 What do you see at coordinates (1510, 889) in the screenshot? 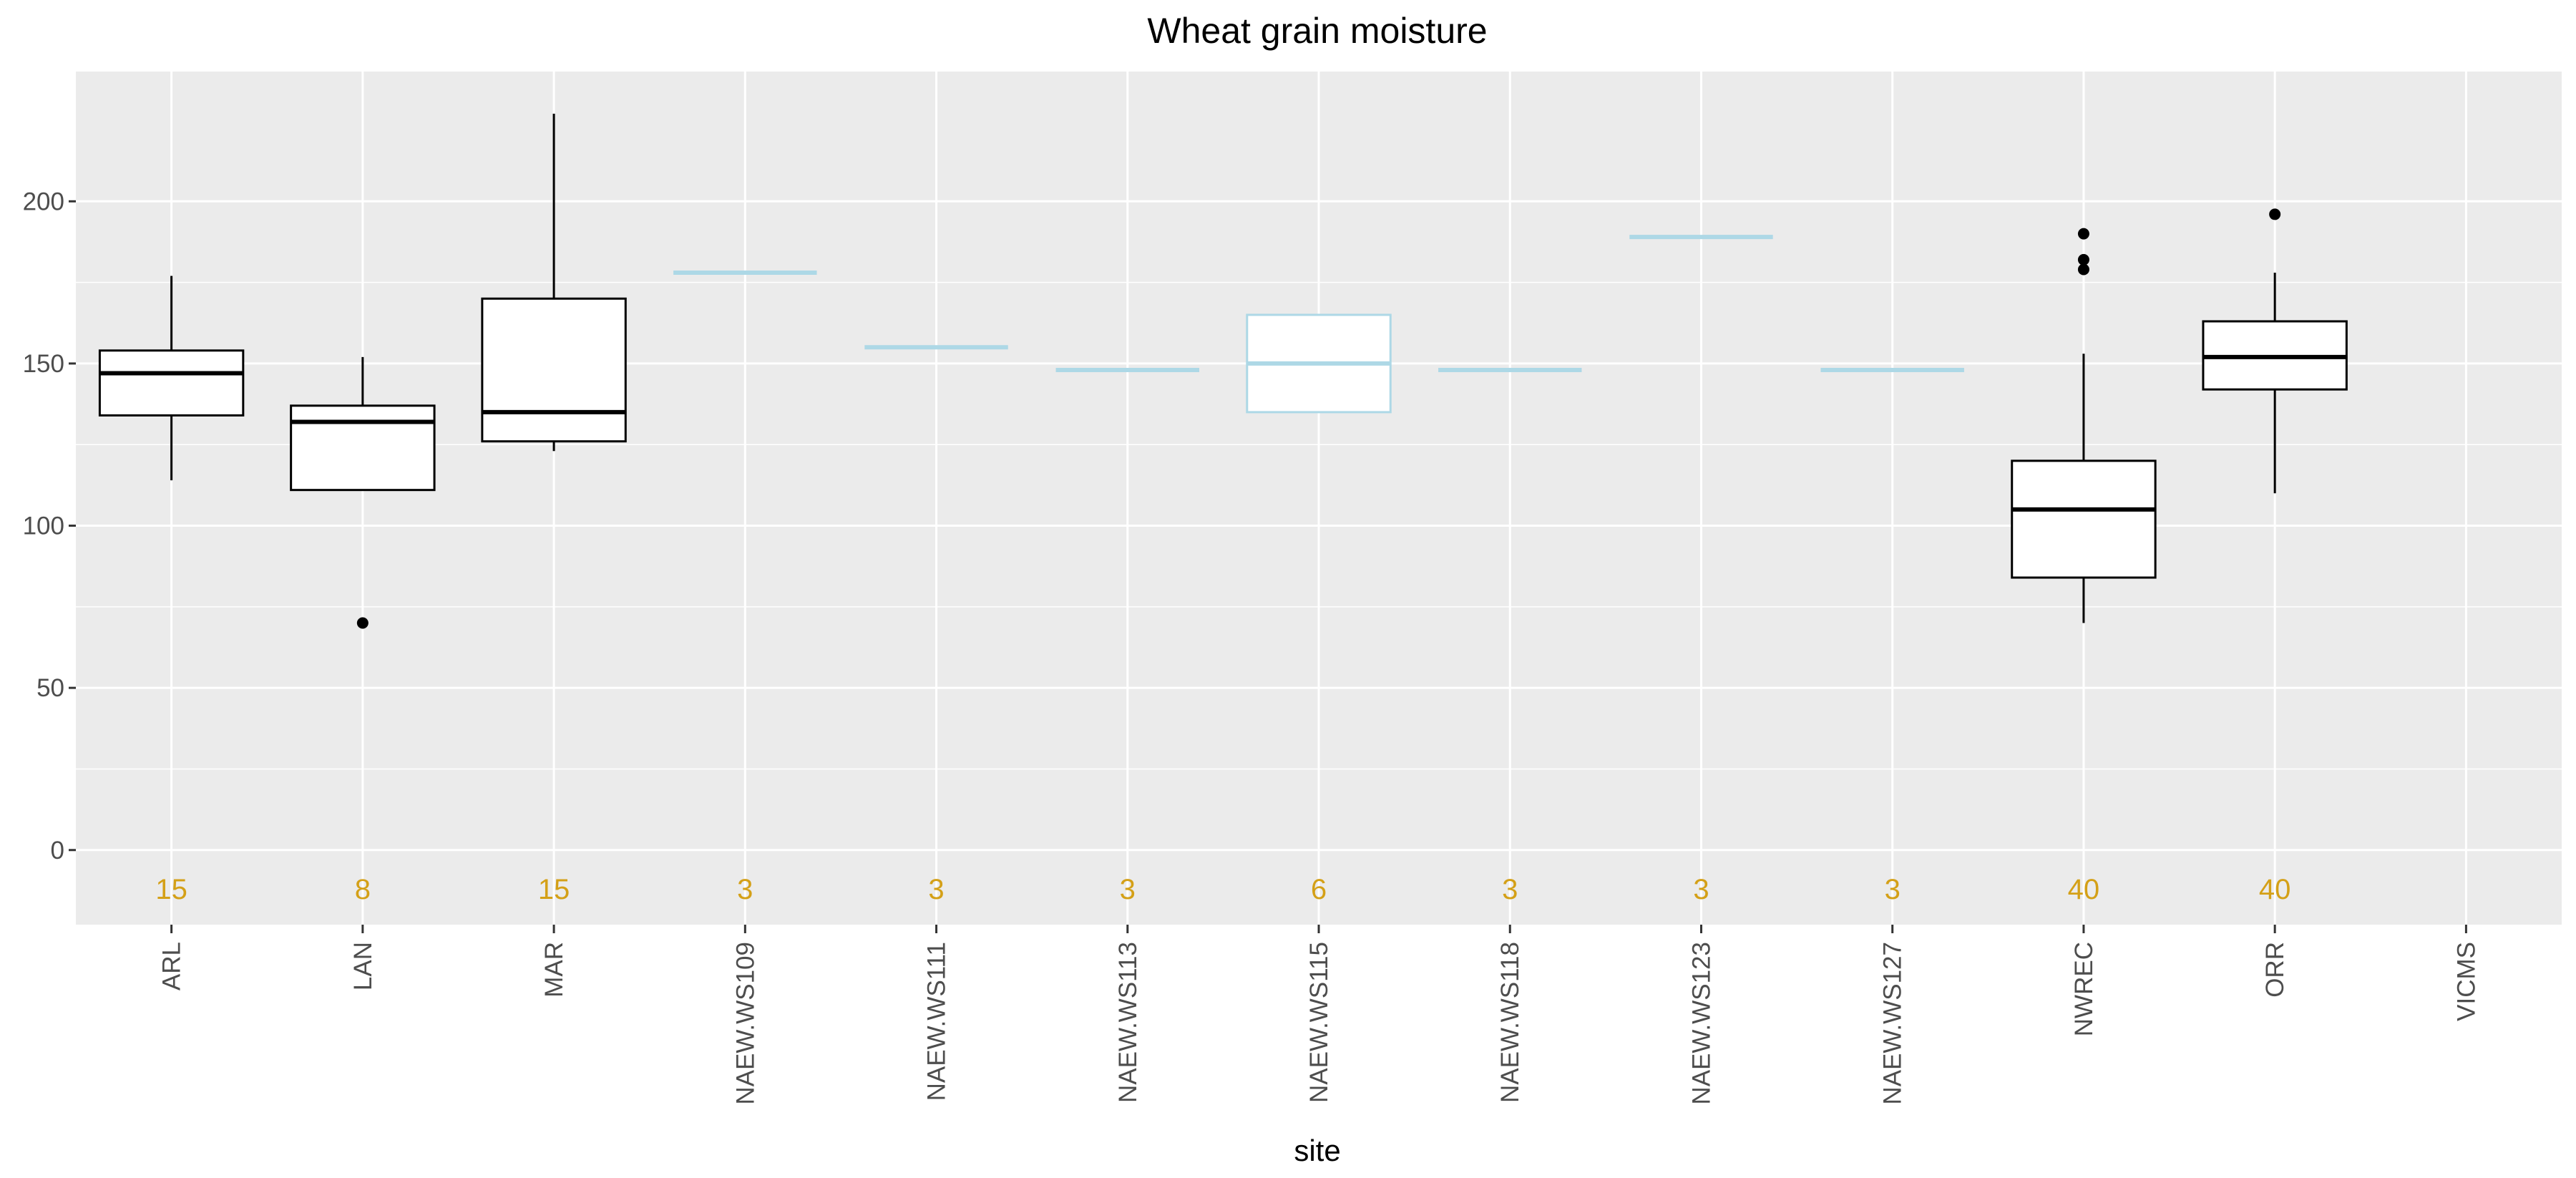
I see `count-label-naew-ws118: 3` at bounding box center [1510, 889].